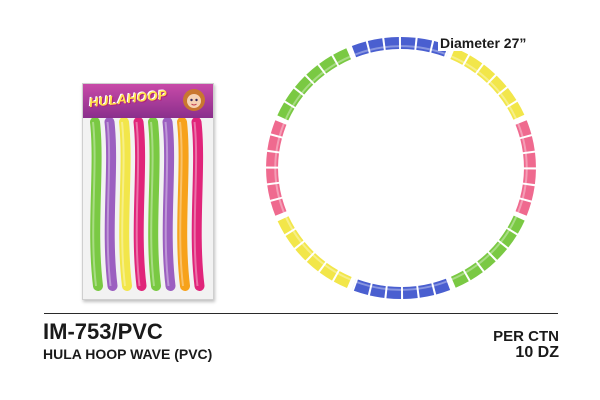 This screenshot has height=400, width=600. What do you see at coordinates (128, 354) in the screenshot?
I see `product-description: HULA HOOP WAVE (PVC)` at bounding box center [128, 354].